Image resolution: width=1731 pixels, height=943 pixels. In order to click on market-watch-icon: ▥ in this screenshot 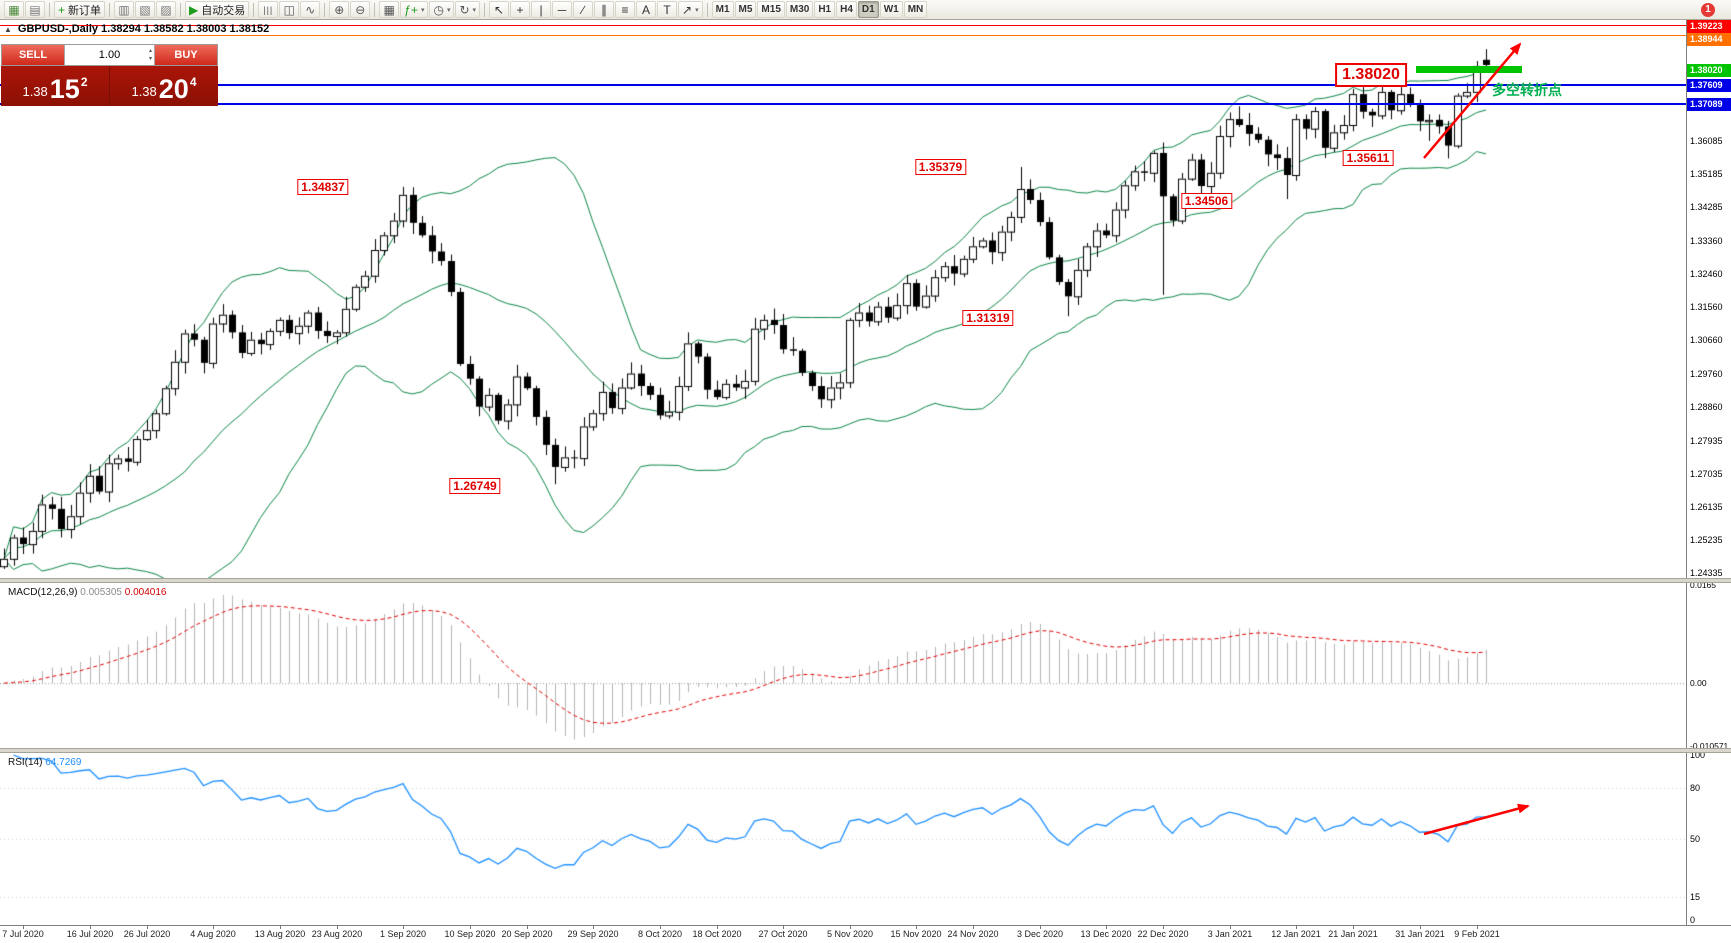, I will do `click(124, 9)`.